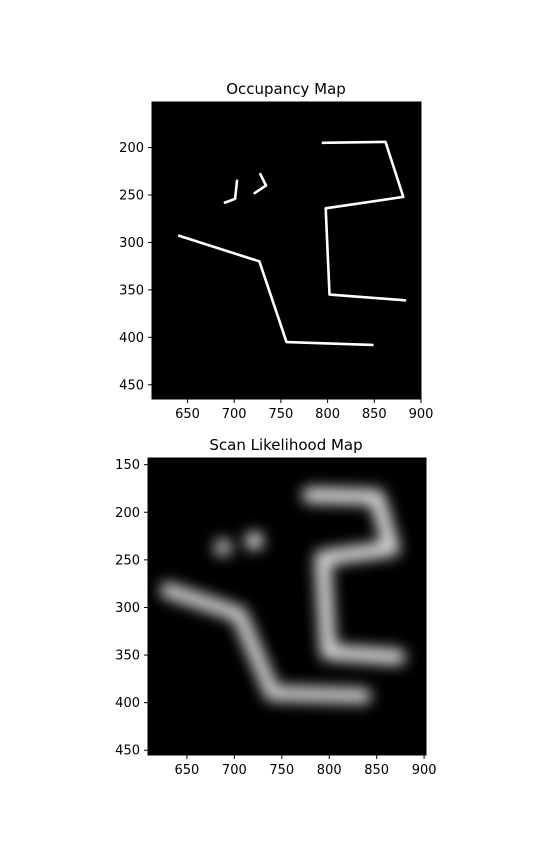  Describe the element at coordinates (131, 195) in the screenshot. I see `occupancy-map-y-tick-label-250: 250` at that location.